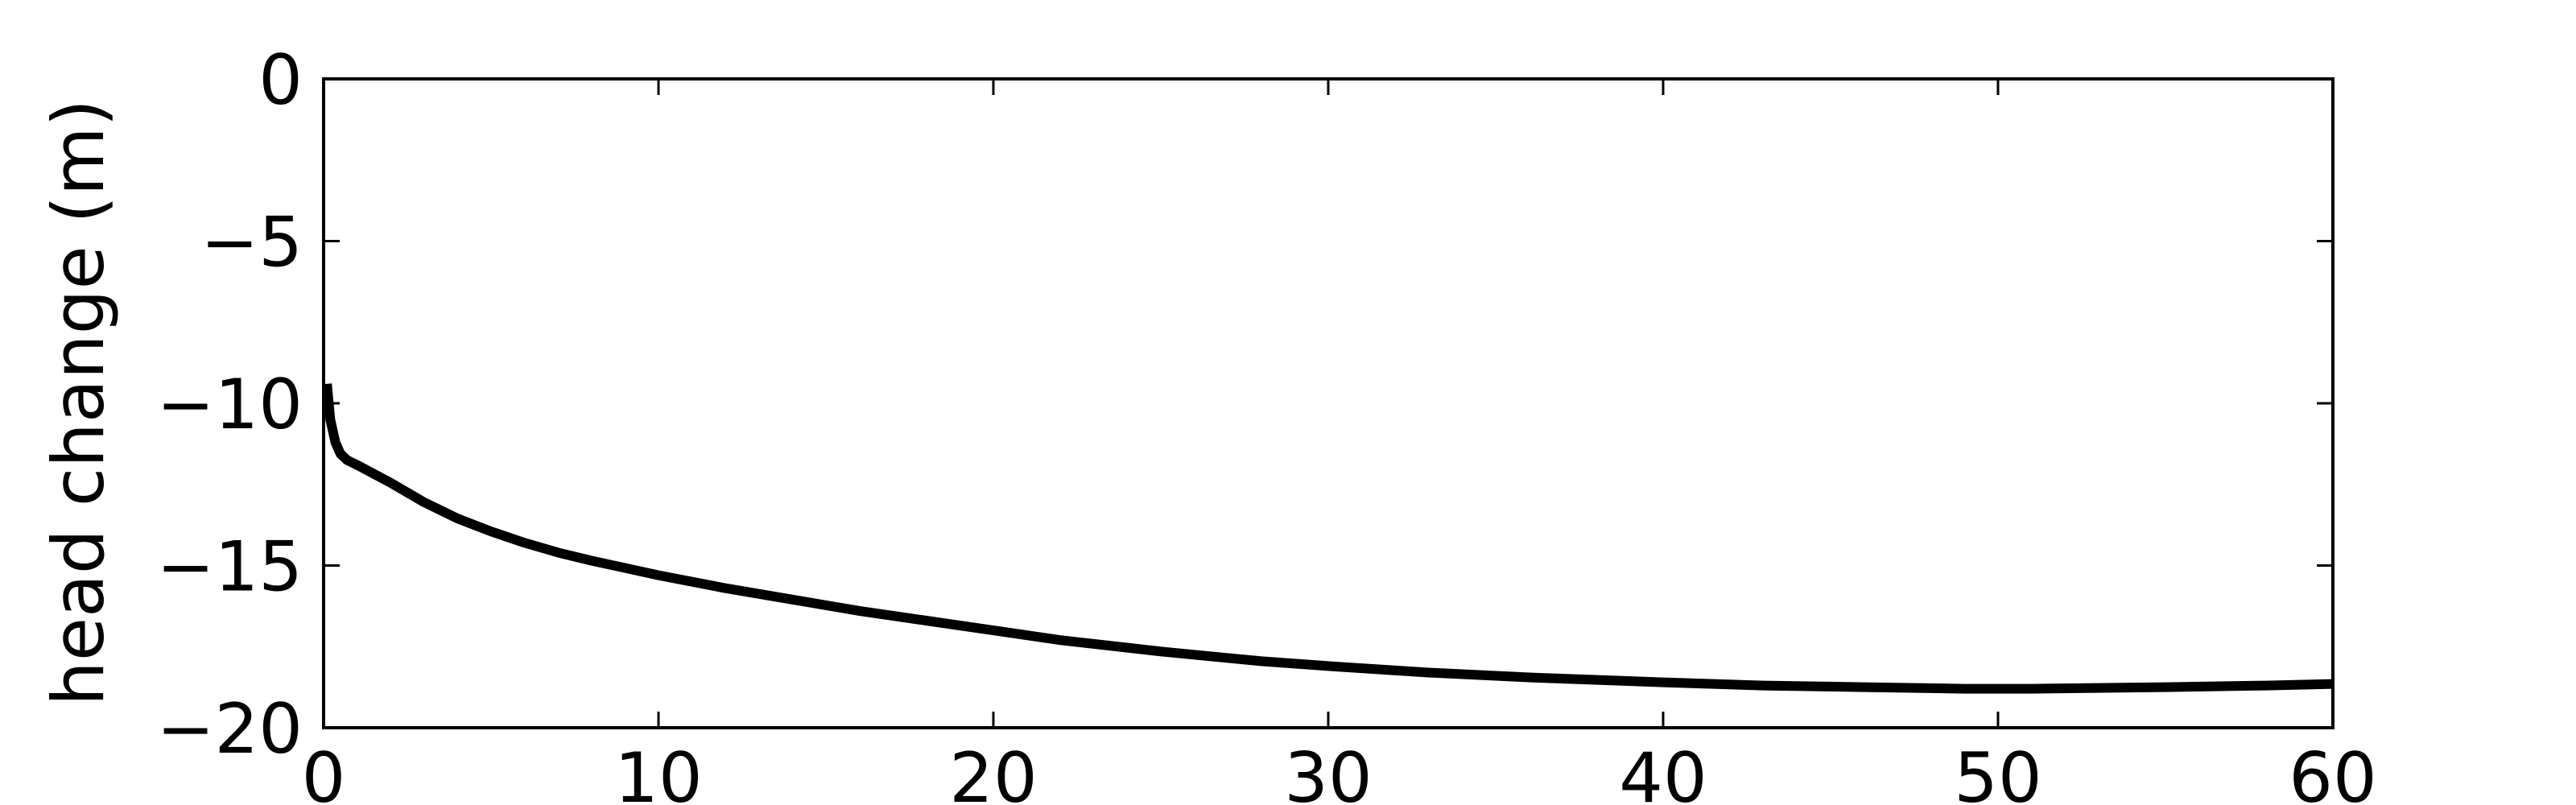 The height and width of the screenshot is (805, 2576). Describe the element at coordinates (993, 771) in the screenshot. I see `x-tick-label: 20` at that location.